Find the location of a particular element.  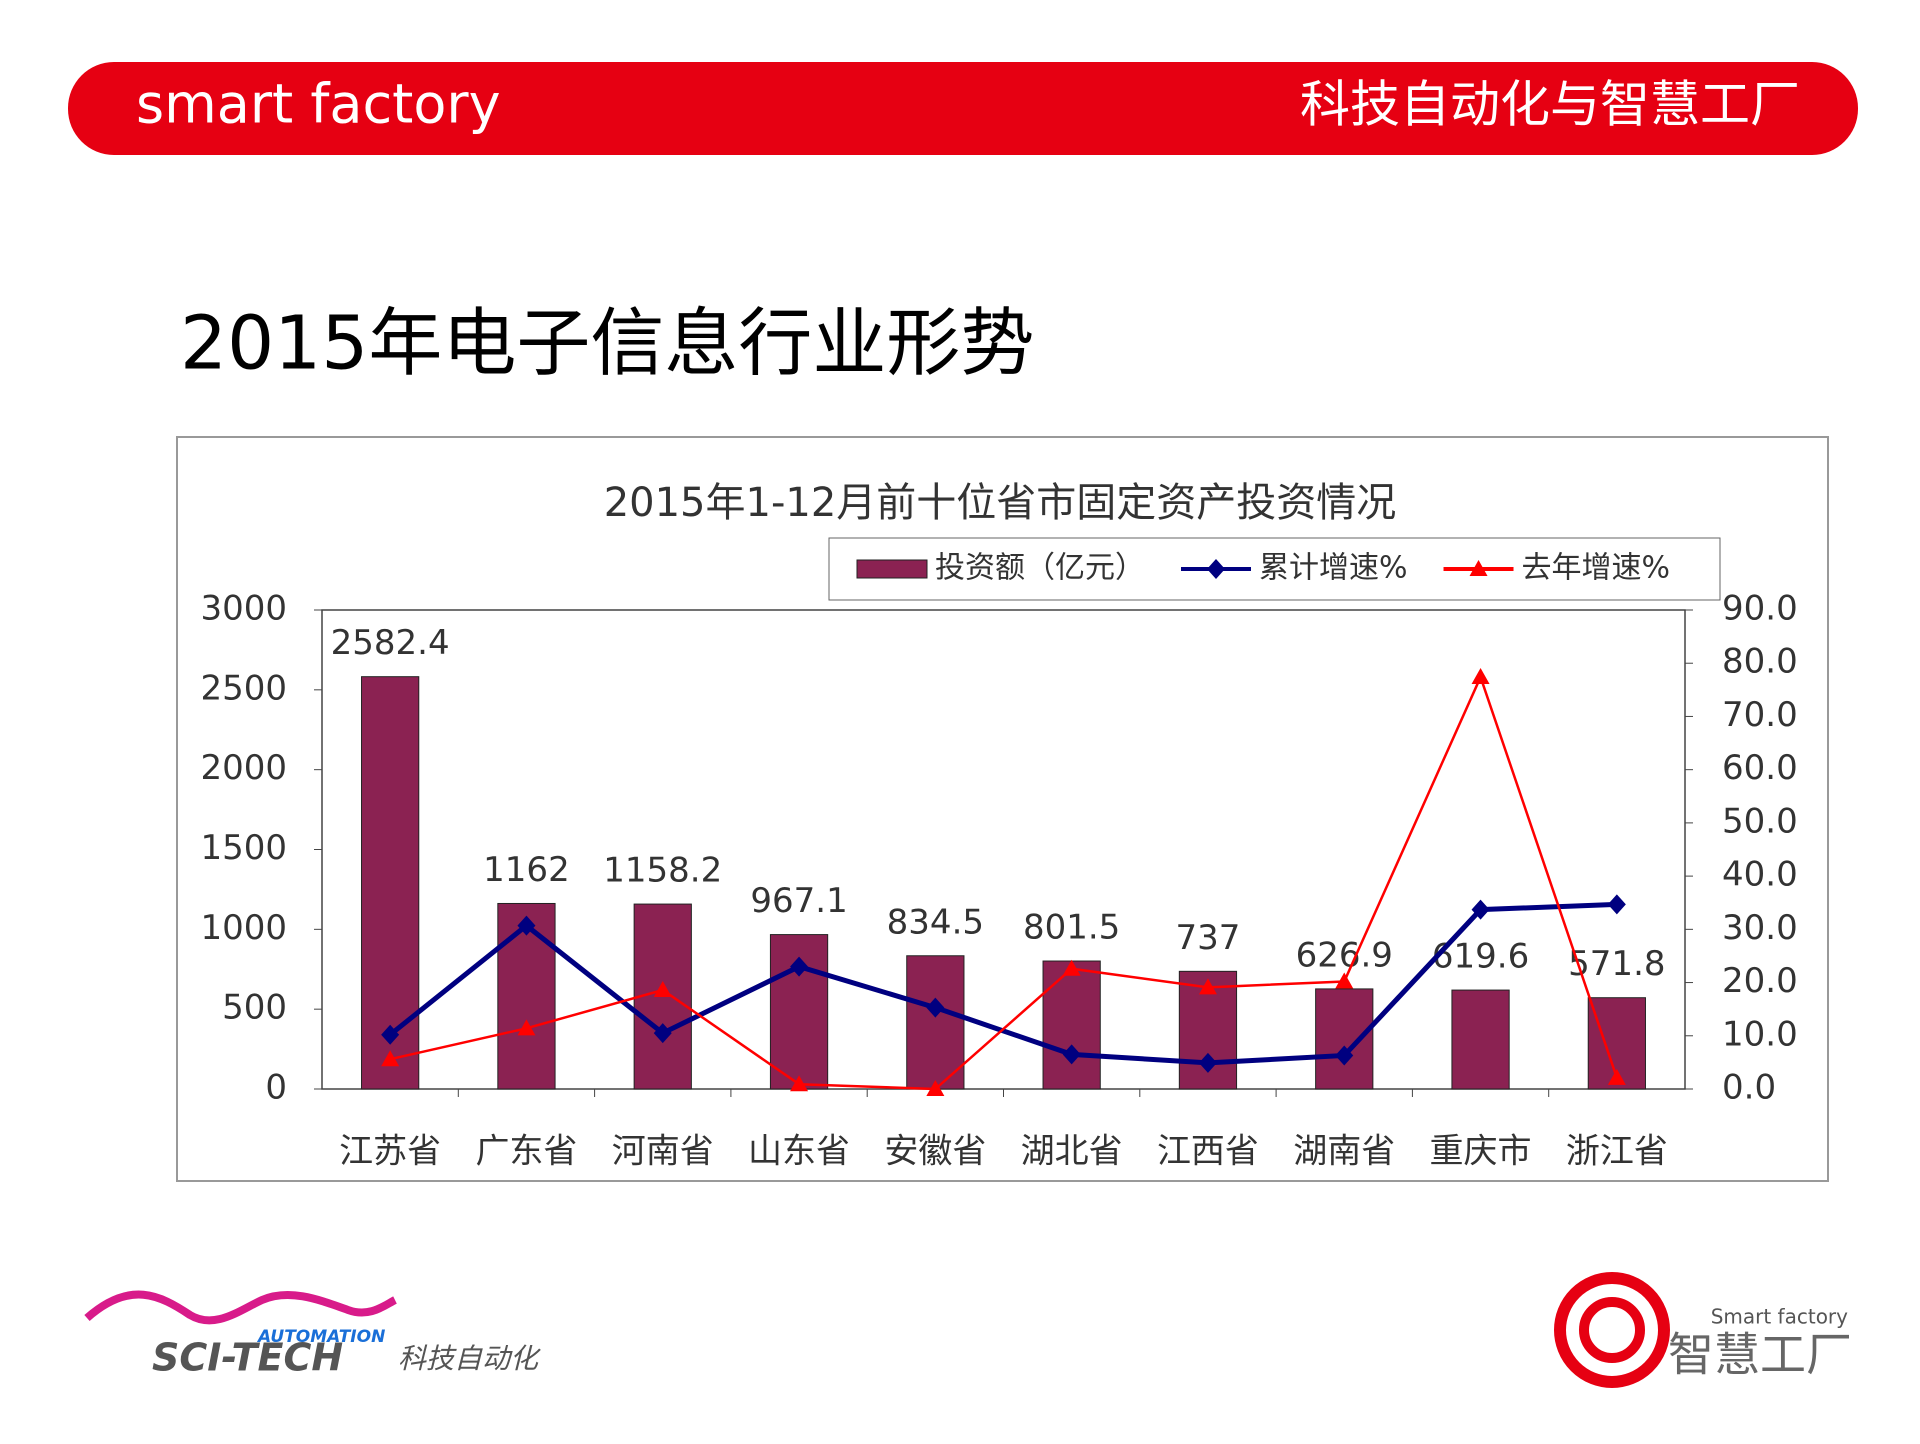

logo-left-cn: 科技自动化 is located at coordinates (469, 1358).